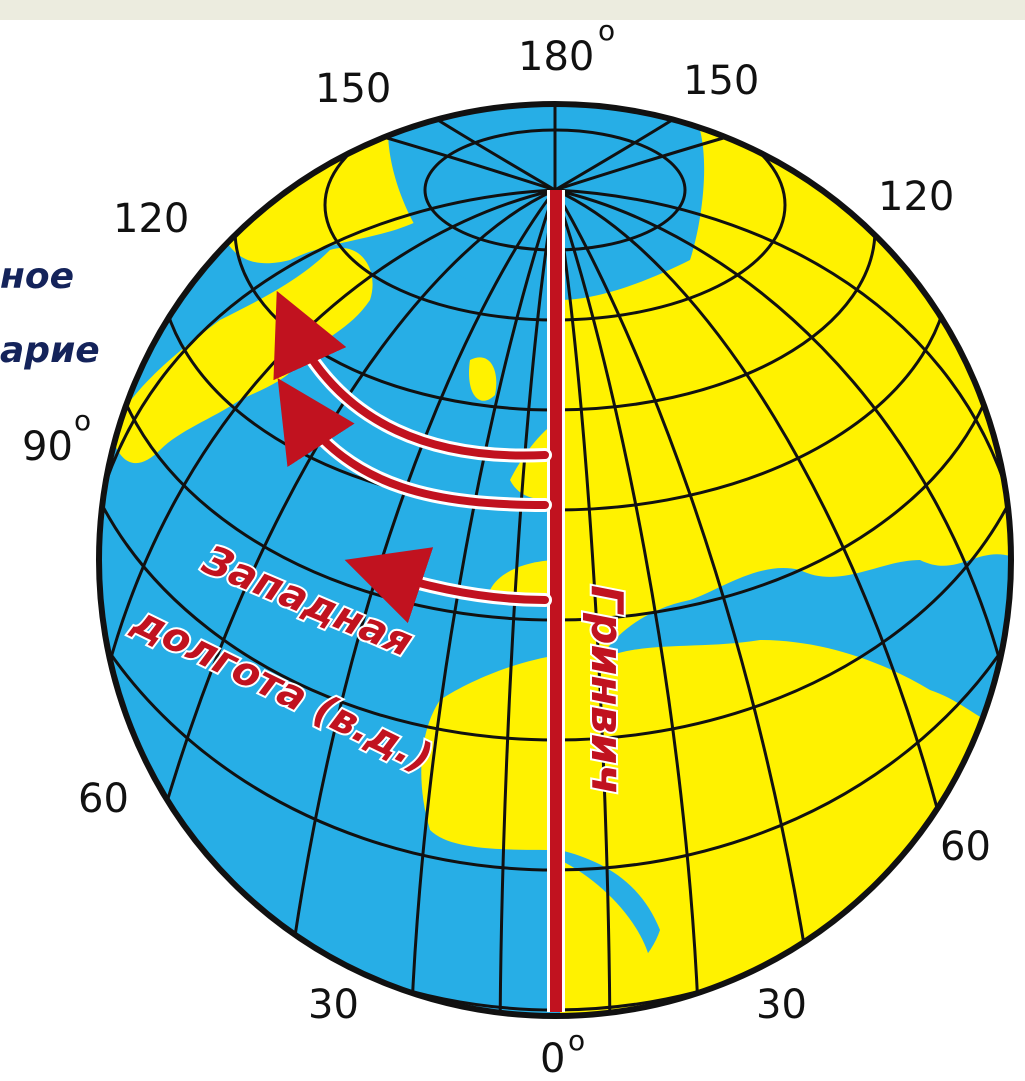 The width and height of the screenshot is (1025, 1081). Describe the element at coordinates (483, 379) in the screenshot. I see `greenland-land` at that location.